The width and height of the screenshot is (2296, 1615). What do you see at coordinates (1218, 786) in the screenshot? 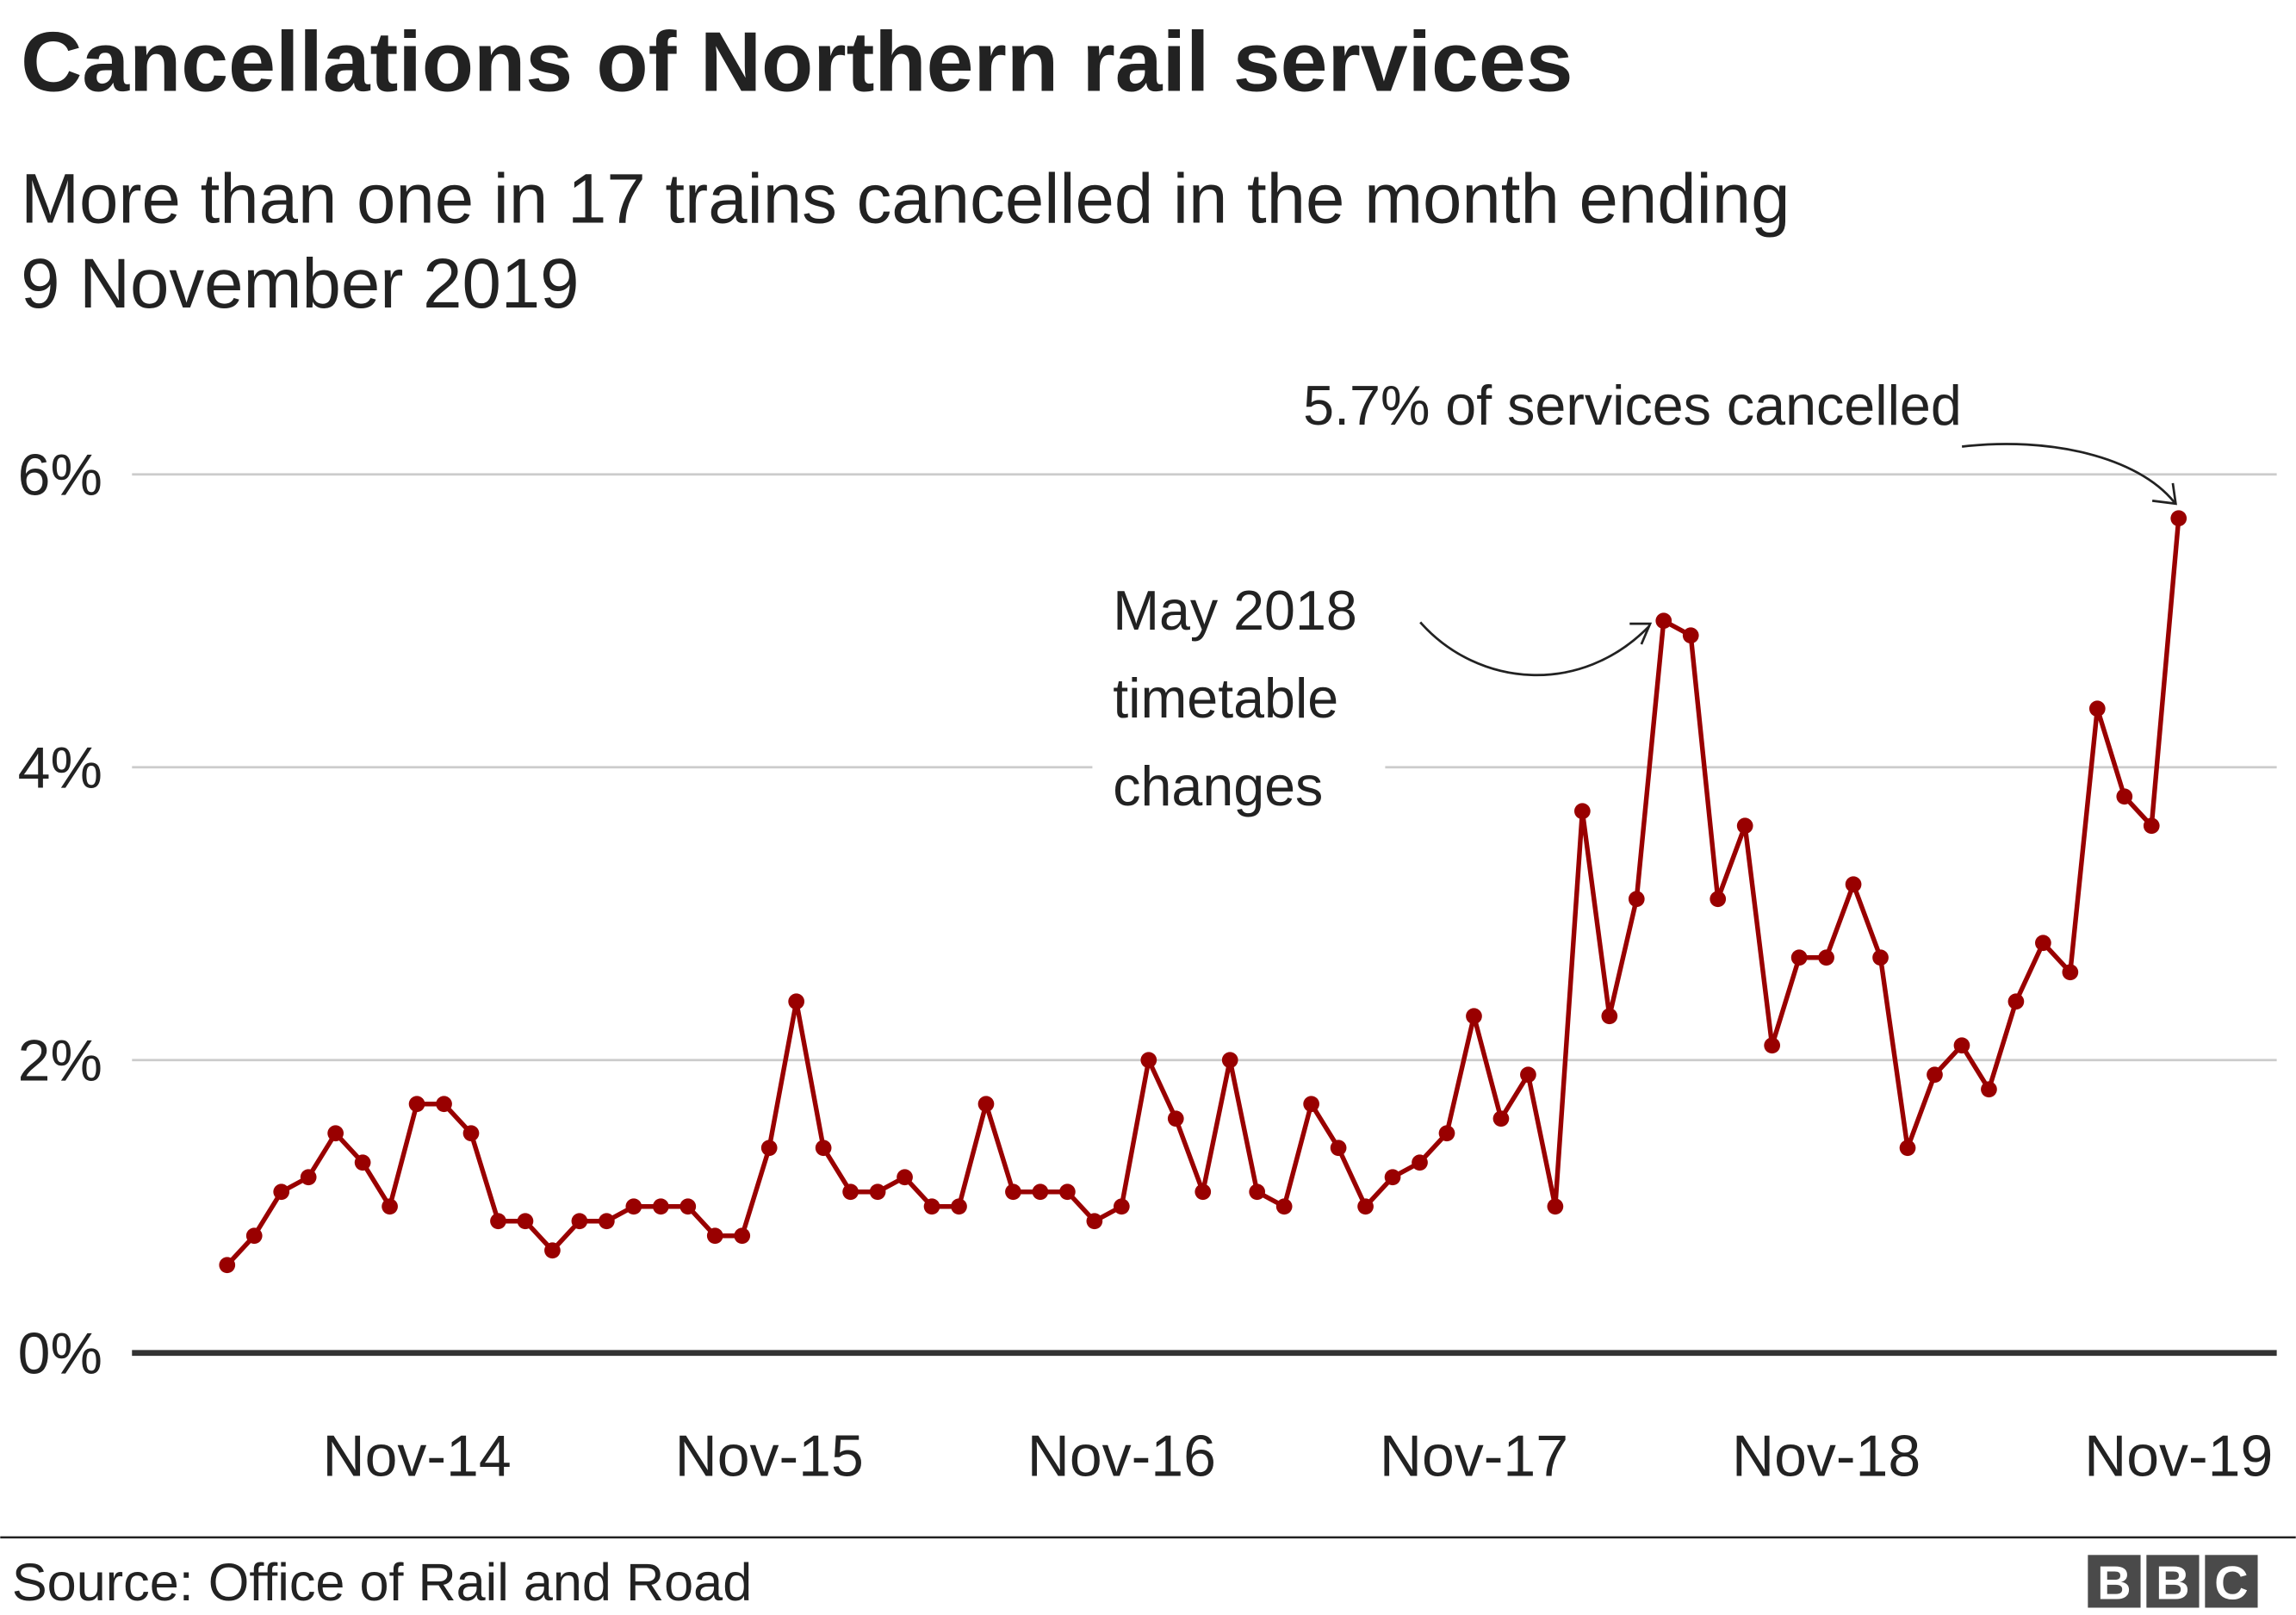
I see `annotation-text-line: changes` at bounding box center [1218, 786].